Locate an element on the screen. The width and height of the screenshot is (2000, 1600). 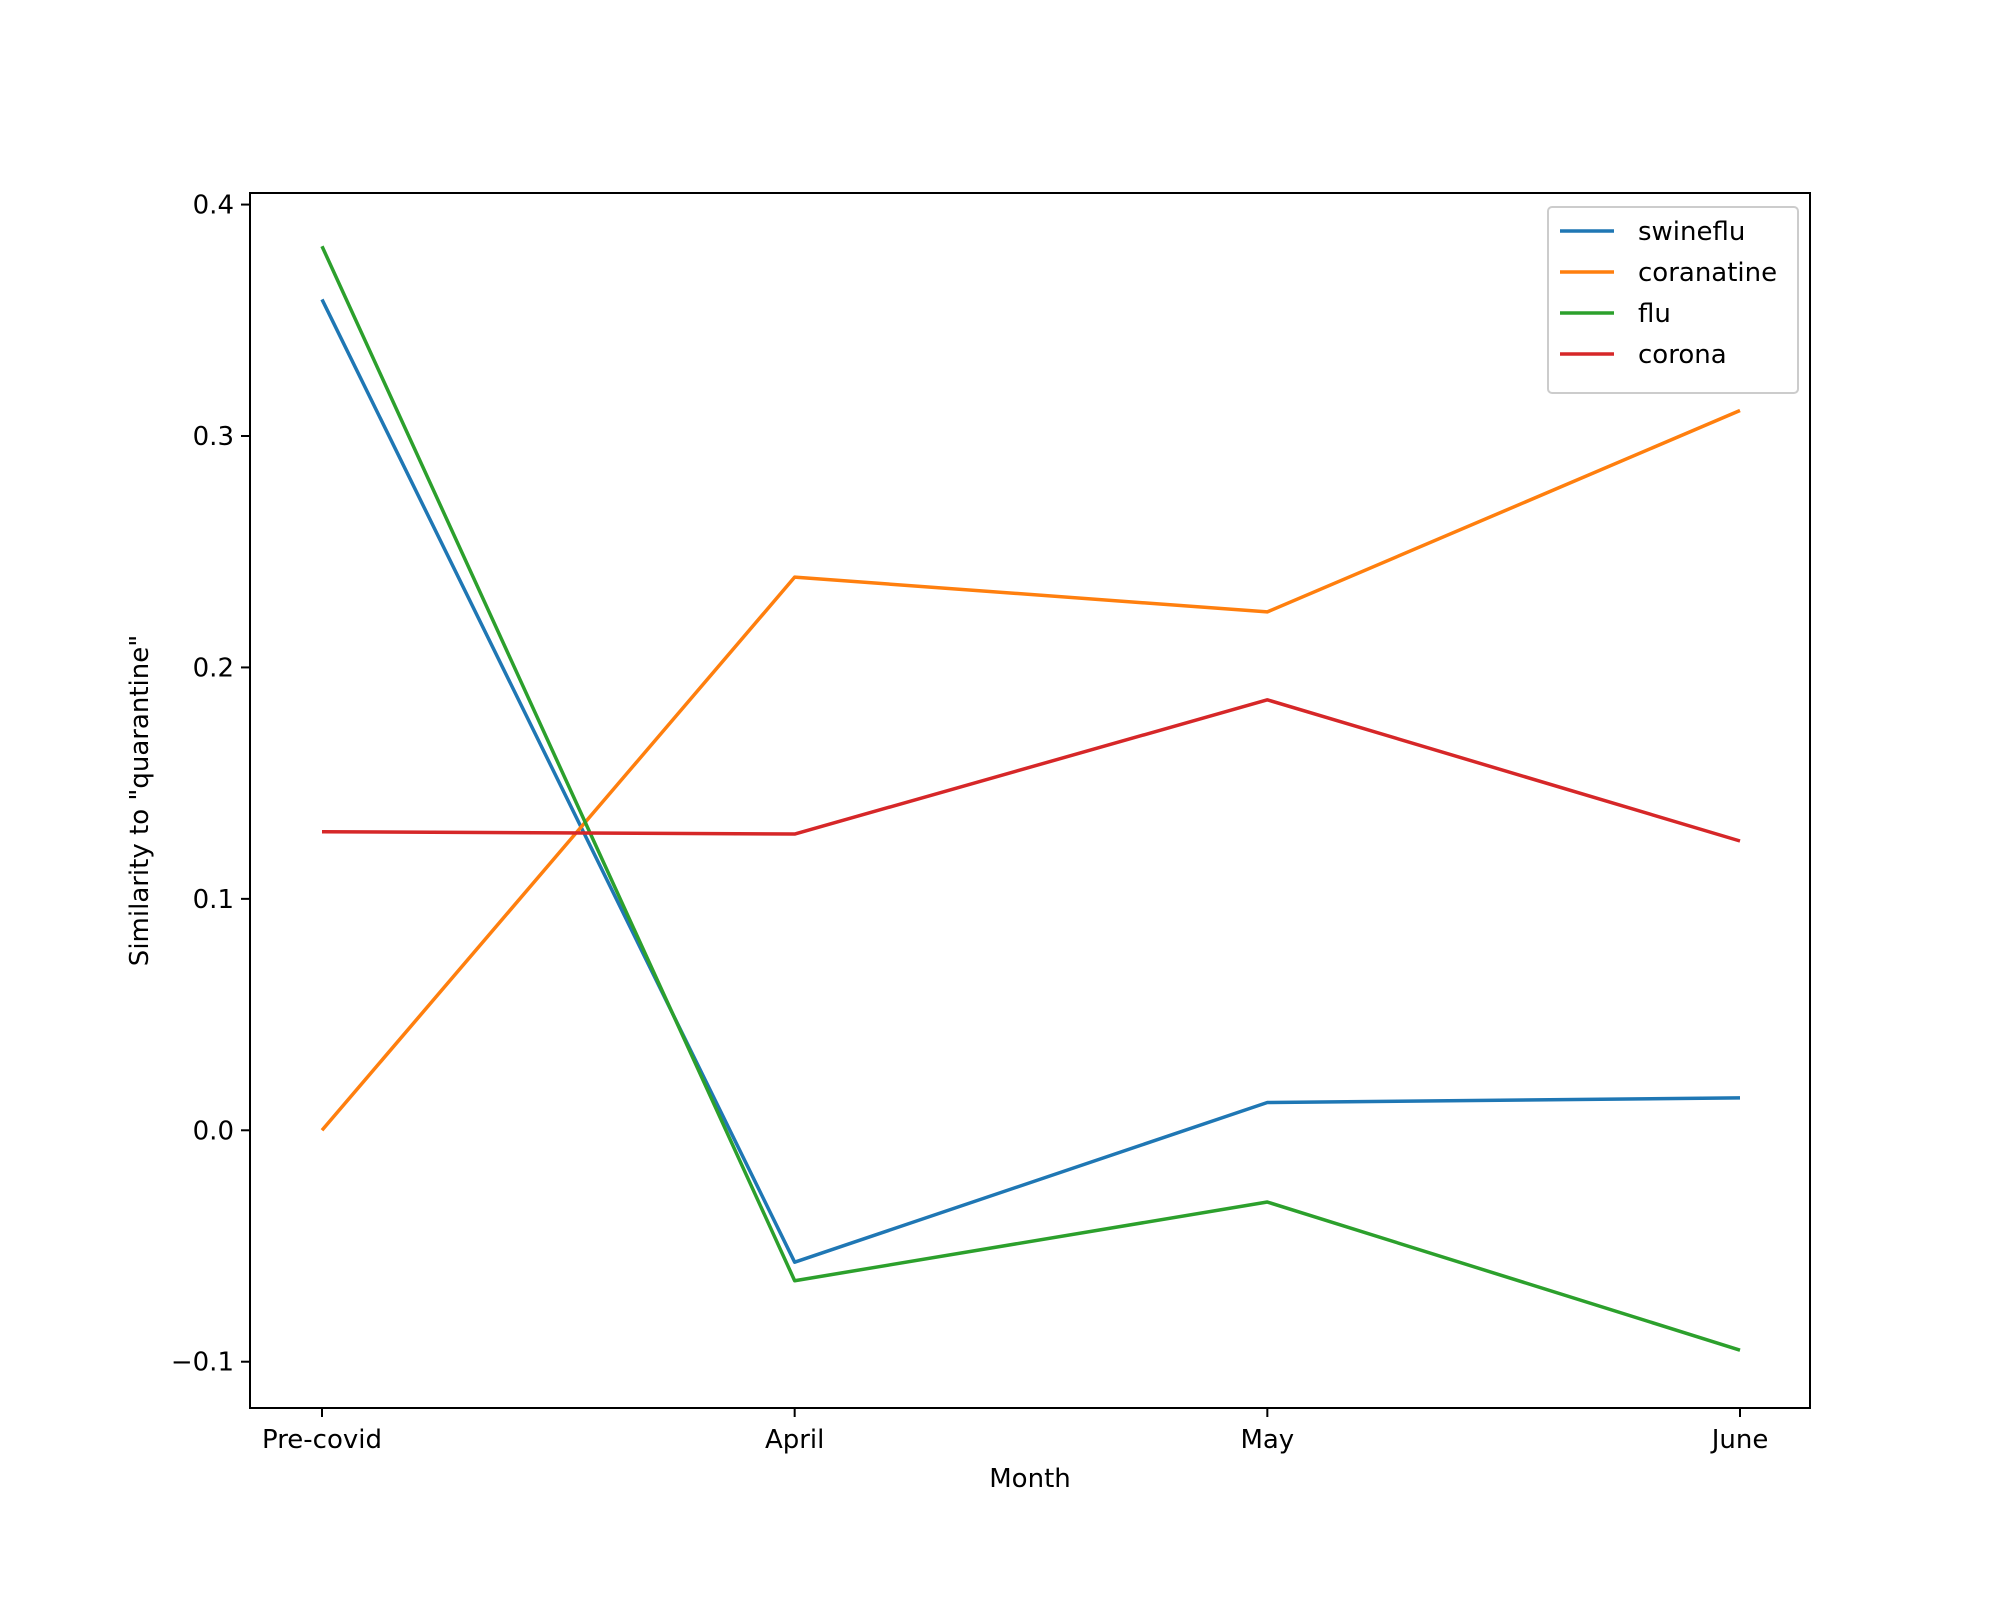
x-tick-label: June is located at coordinates (1739, 1440).